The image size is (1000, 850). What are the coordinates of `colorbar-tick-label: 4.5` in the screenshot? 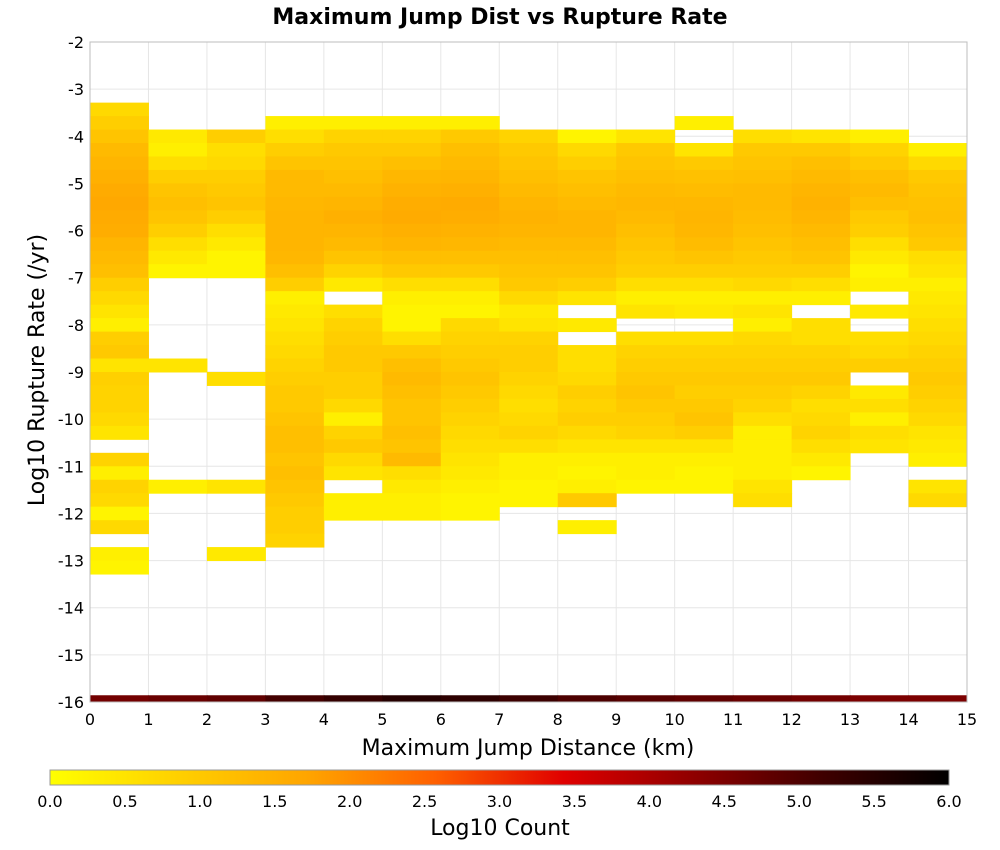 It's located at (724, 801).